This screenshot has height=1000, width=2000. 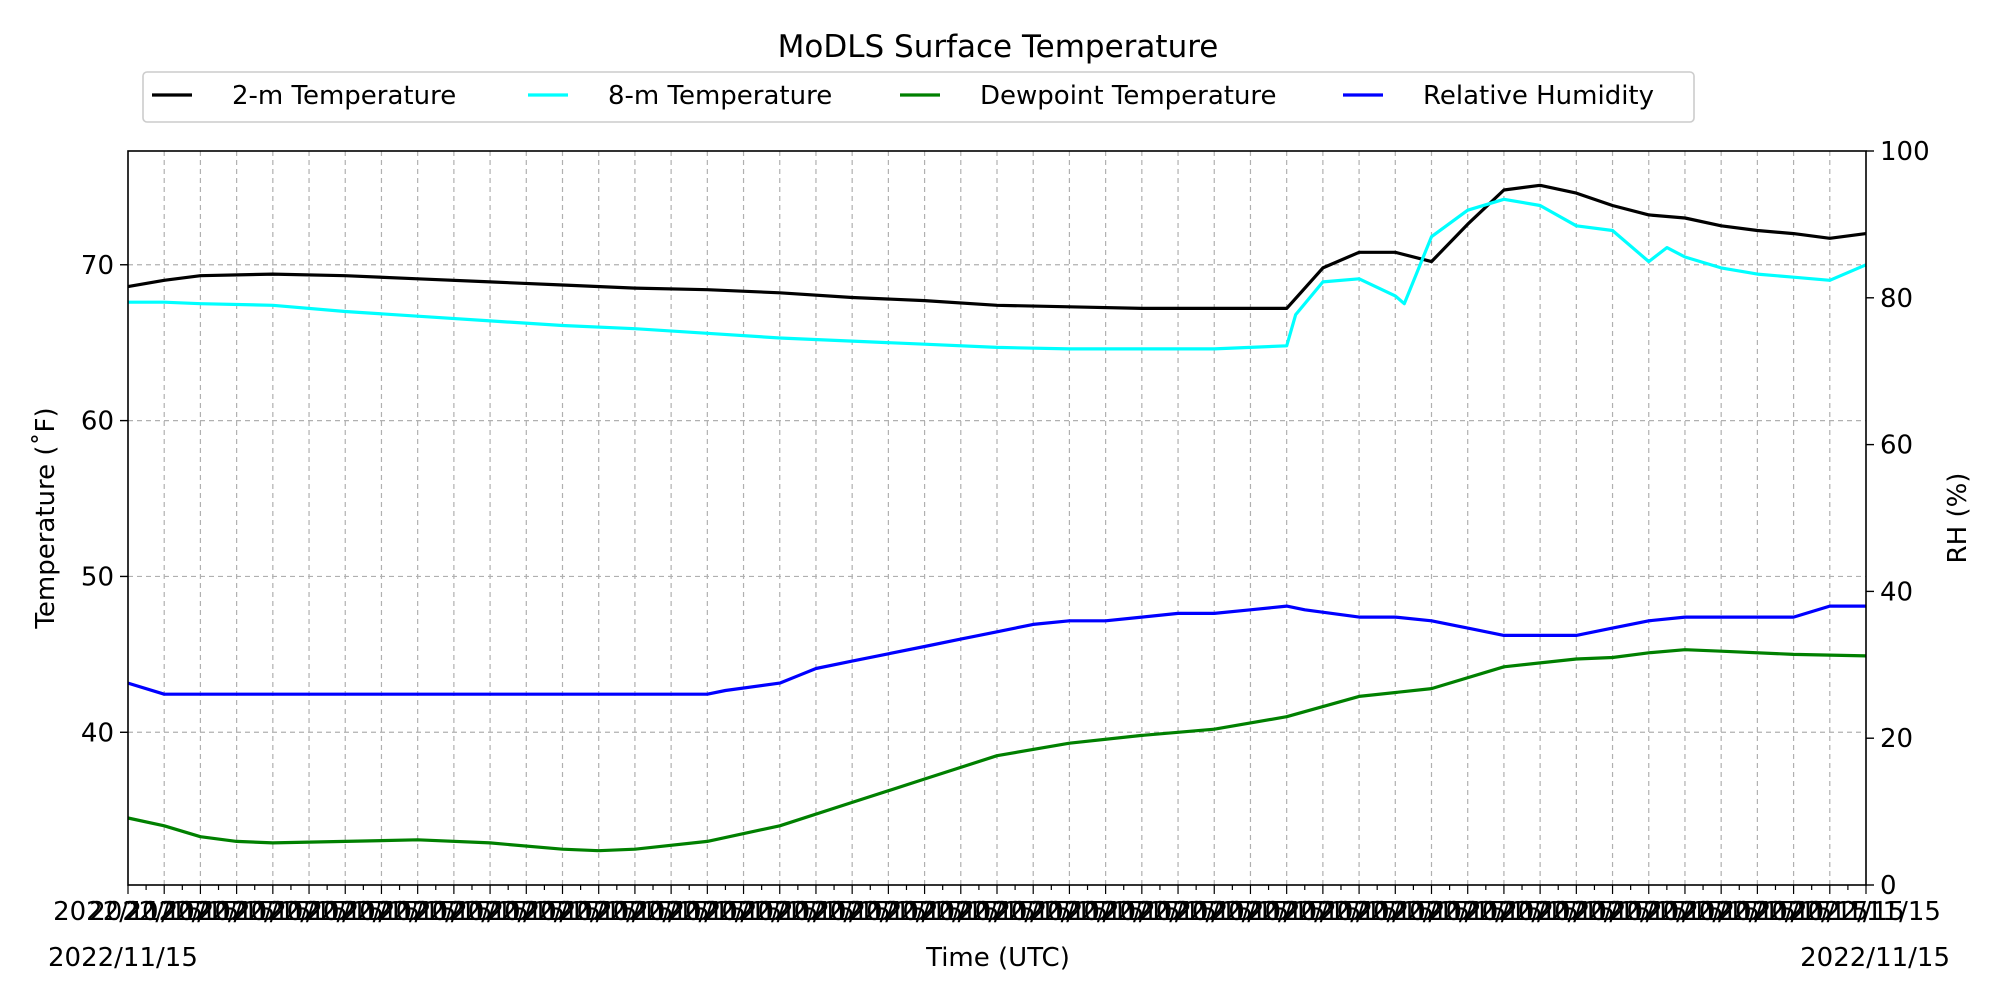 I want to click on y-axis-label-right: RH (%), so click(x=1958, y=518).